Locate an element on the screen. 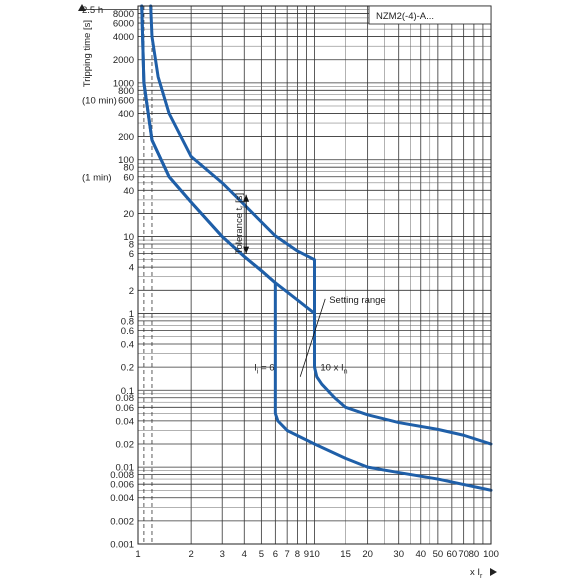 The image size is (580, 580). y-tick-label: 100 is located at coordinates (126, 160).